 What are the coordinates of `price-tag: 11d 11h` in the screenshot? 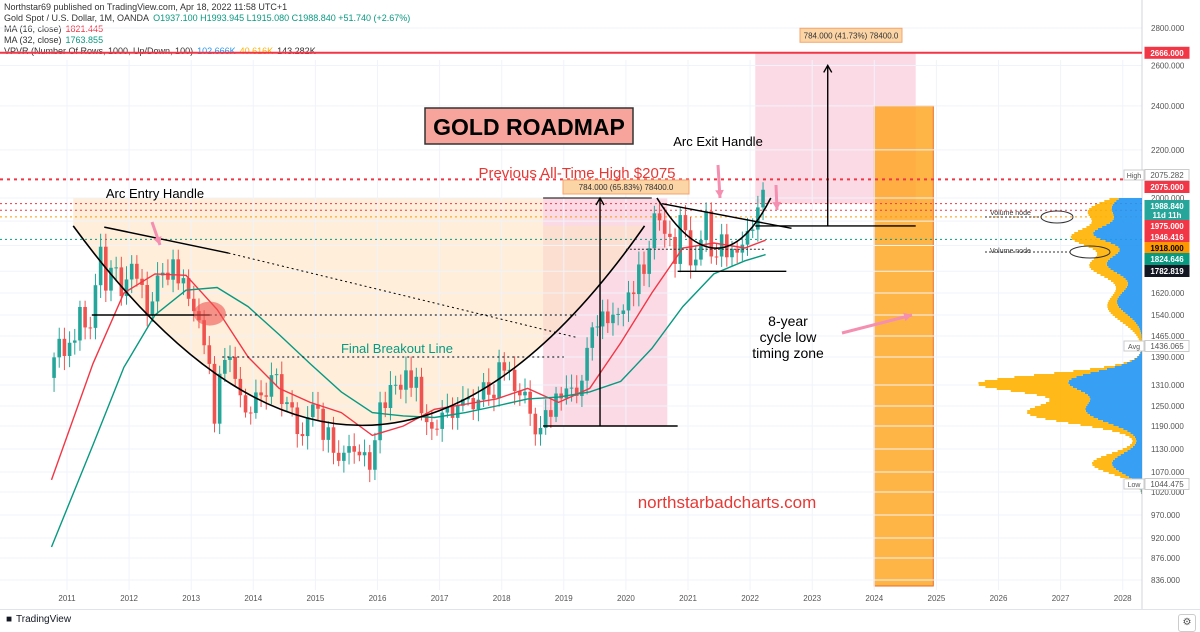 It's located at (1167, 215).